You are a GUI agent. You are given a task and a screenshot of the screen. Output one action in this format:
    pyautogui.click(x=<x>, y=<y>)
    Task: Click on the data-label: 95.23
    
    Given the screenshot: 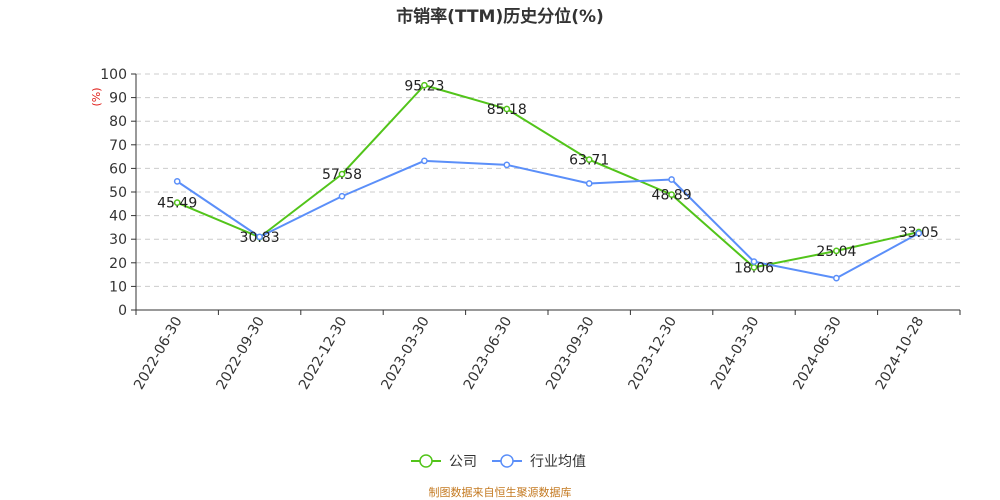 What is the action you would take?
    pyautogui.click(x=424, y=86)
    